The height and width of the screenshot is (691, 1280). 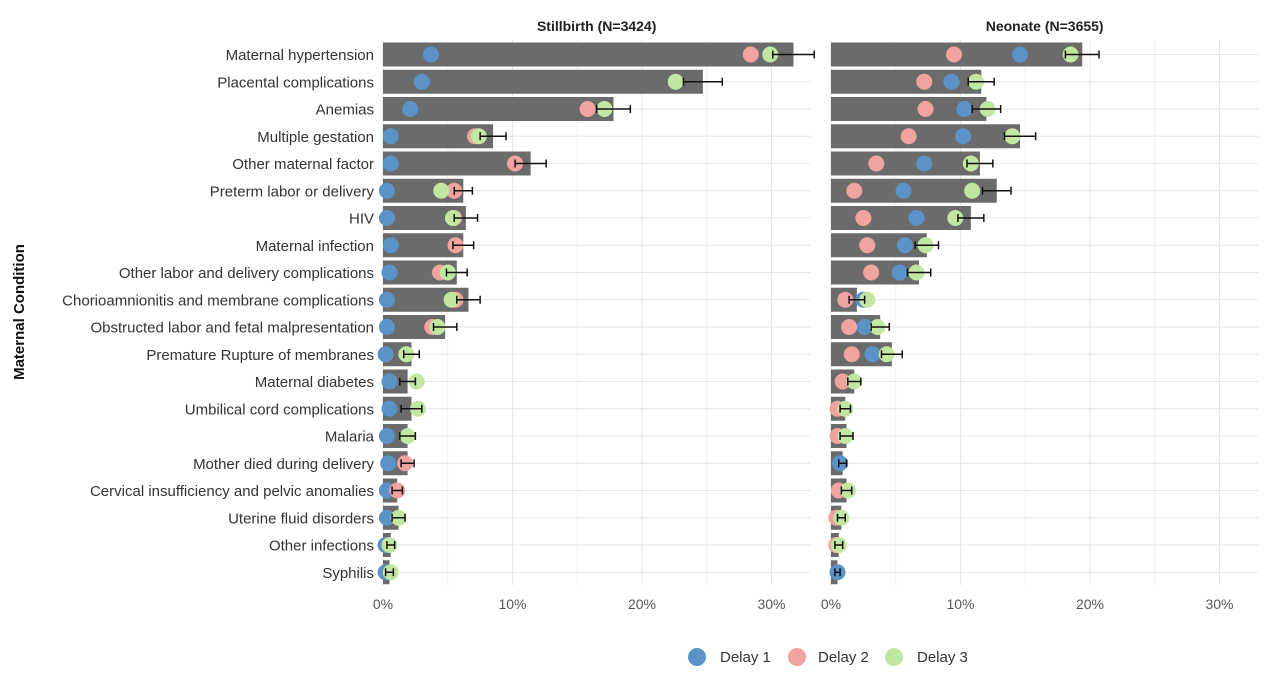 What do you see at coordinates (389, 381) in the screenshot?
I see `delay1-point-maternal-diabetes` at bounding box center [389, 381].